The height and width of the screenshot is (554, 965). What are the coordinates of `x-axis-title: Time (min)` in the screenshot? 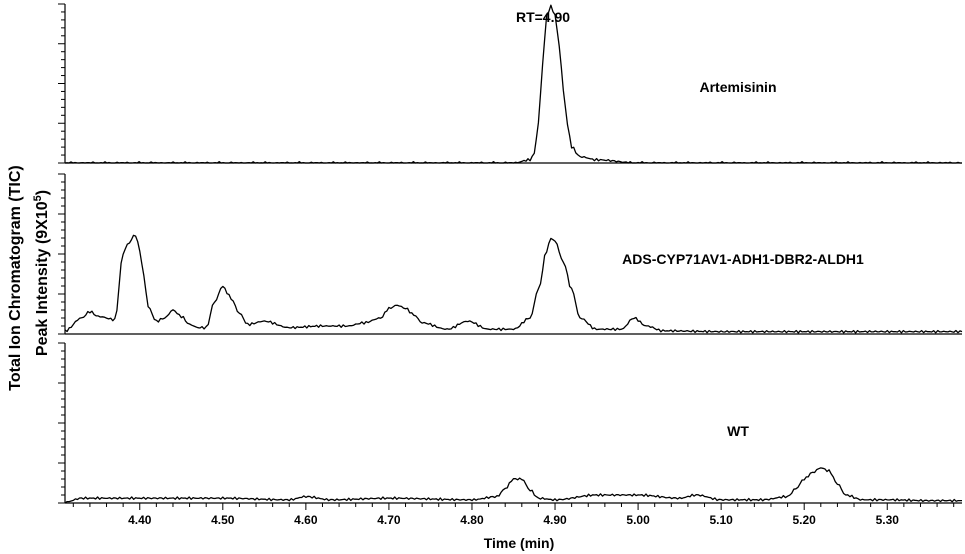 It's located at (519, 543).